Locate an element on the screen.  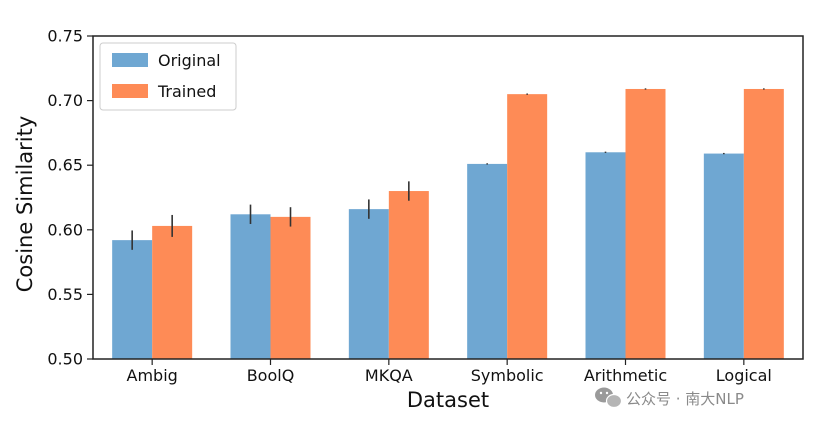
watermark: 公众号 · 南大NLP is located at coordinates (669, 398).